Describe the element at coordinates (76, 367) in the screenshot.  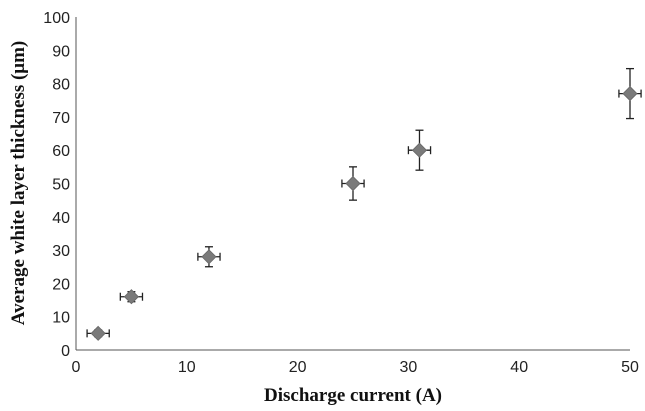
I see `x-tick-label: 0` at that location.